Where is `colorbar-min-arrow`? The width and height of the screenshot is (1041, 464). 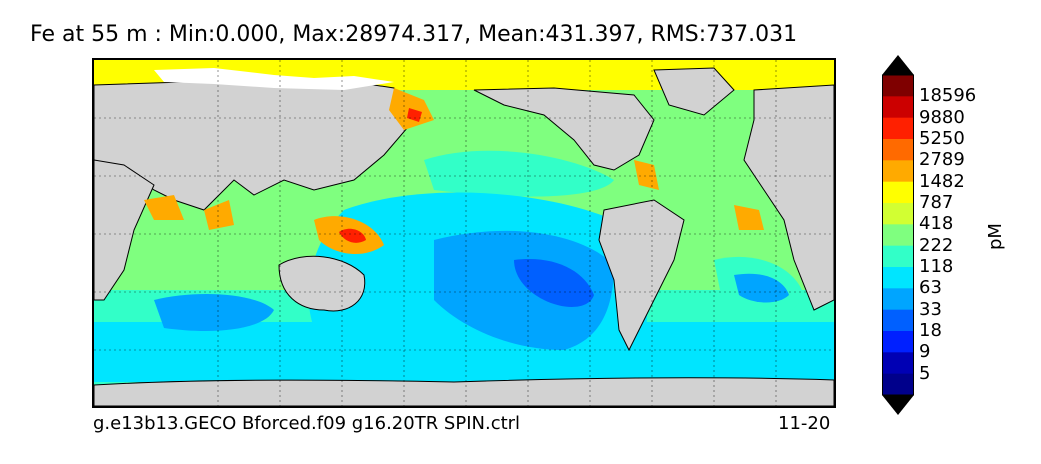
colorbar-min-arrow is located at coordinates (898, 405).